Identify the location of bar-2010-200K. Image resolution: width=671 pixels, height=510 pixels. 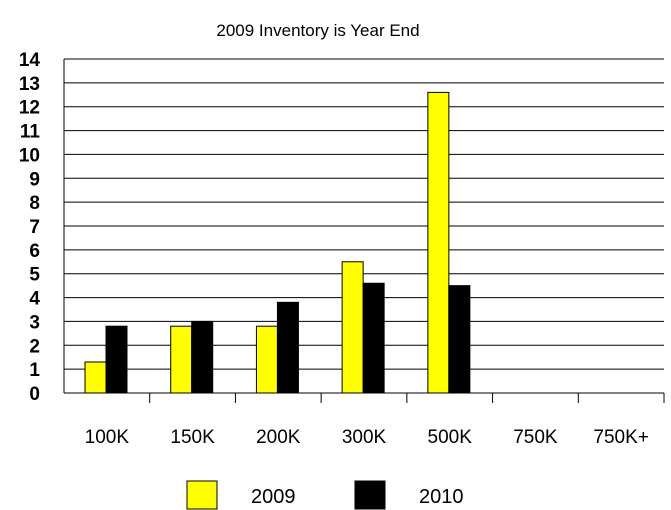
(287, 347).